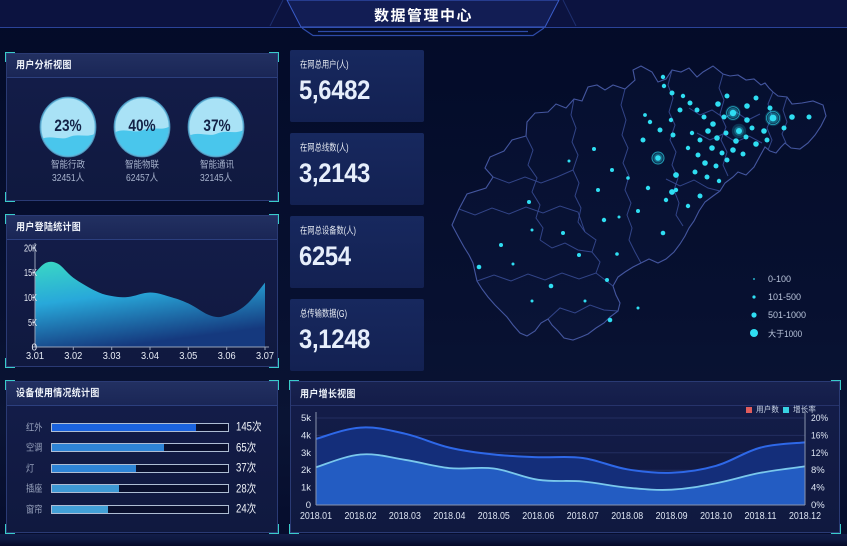  I want to click on svg-text: 20%, so click(819, 418).